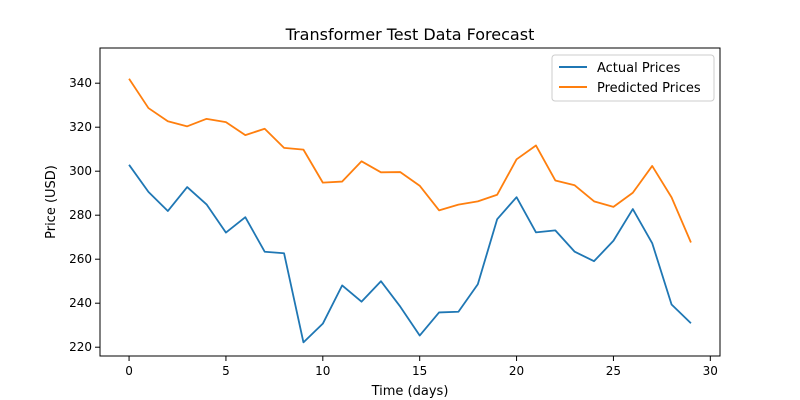 The image size is (800, 400). Describe the element at coordinates (410, 391) in the screenshot. I see `x-axis-label: Time (days)` at that location.